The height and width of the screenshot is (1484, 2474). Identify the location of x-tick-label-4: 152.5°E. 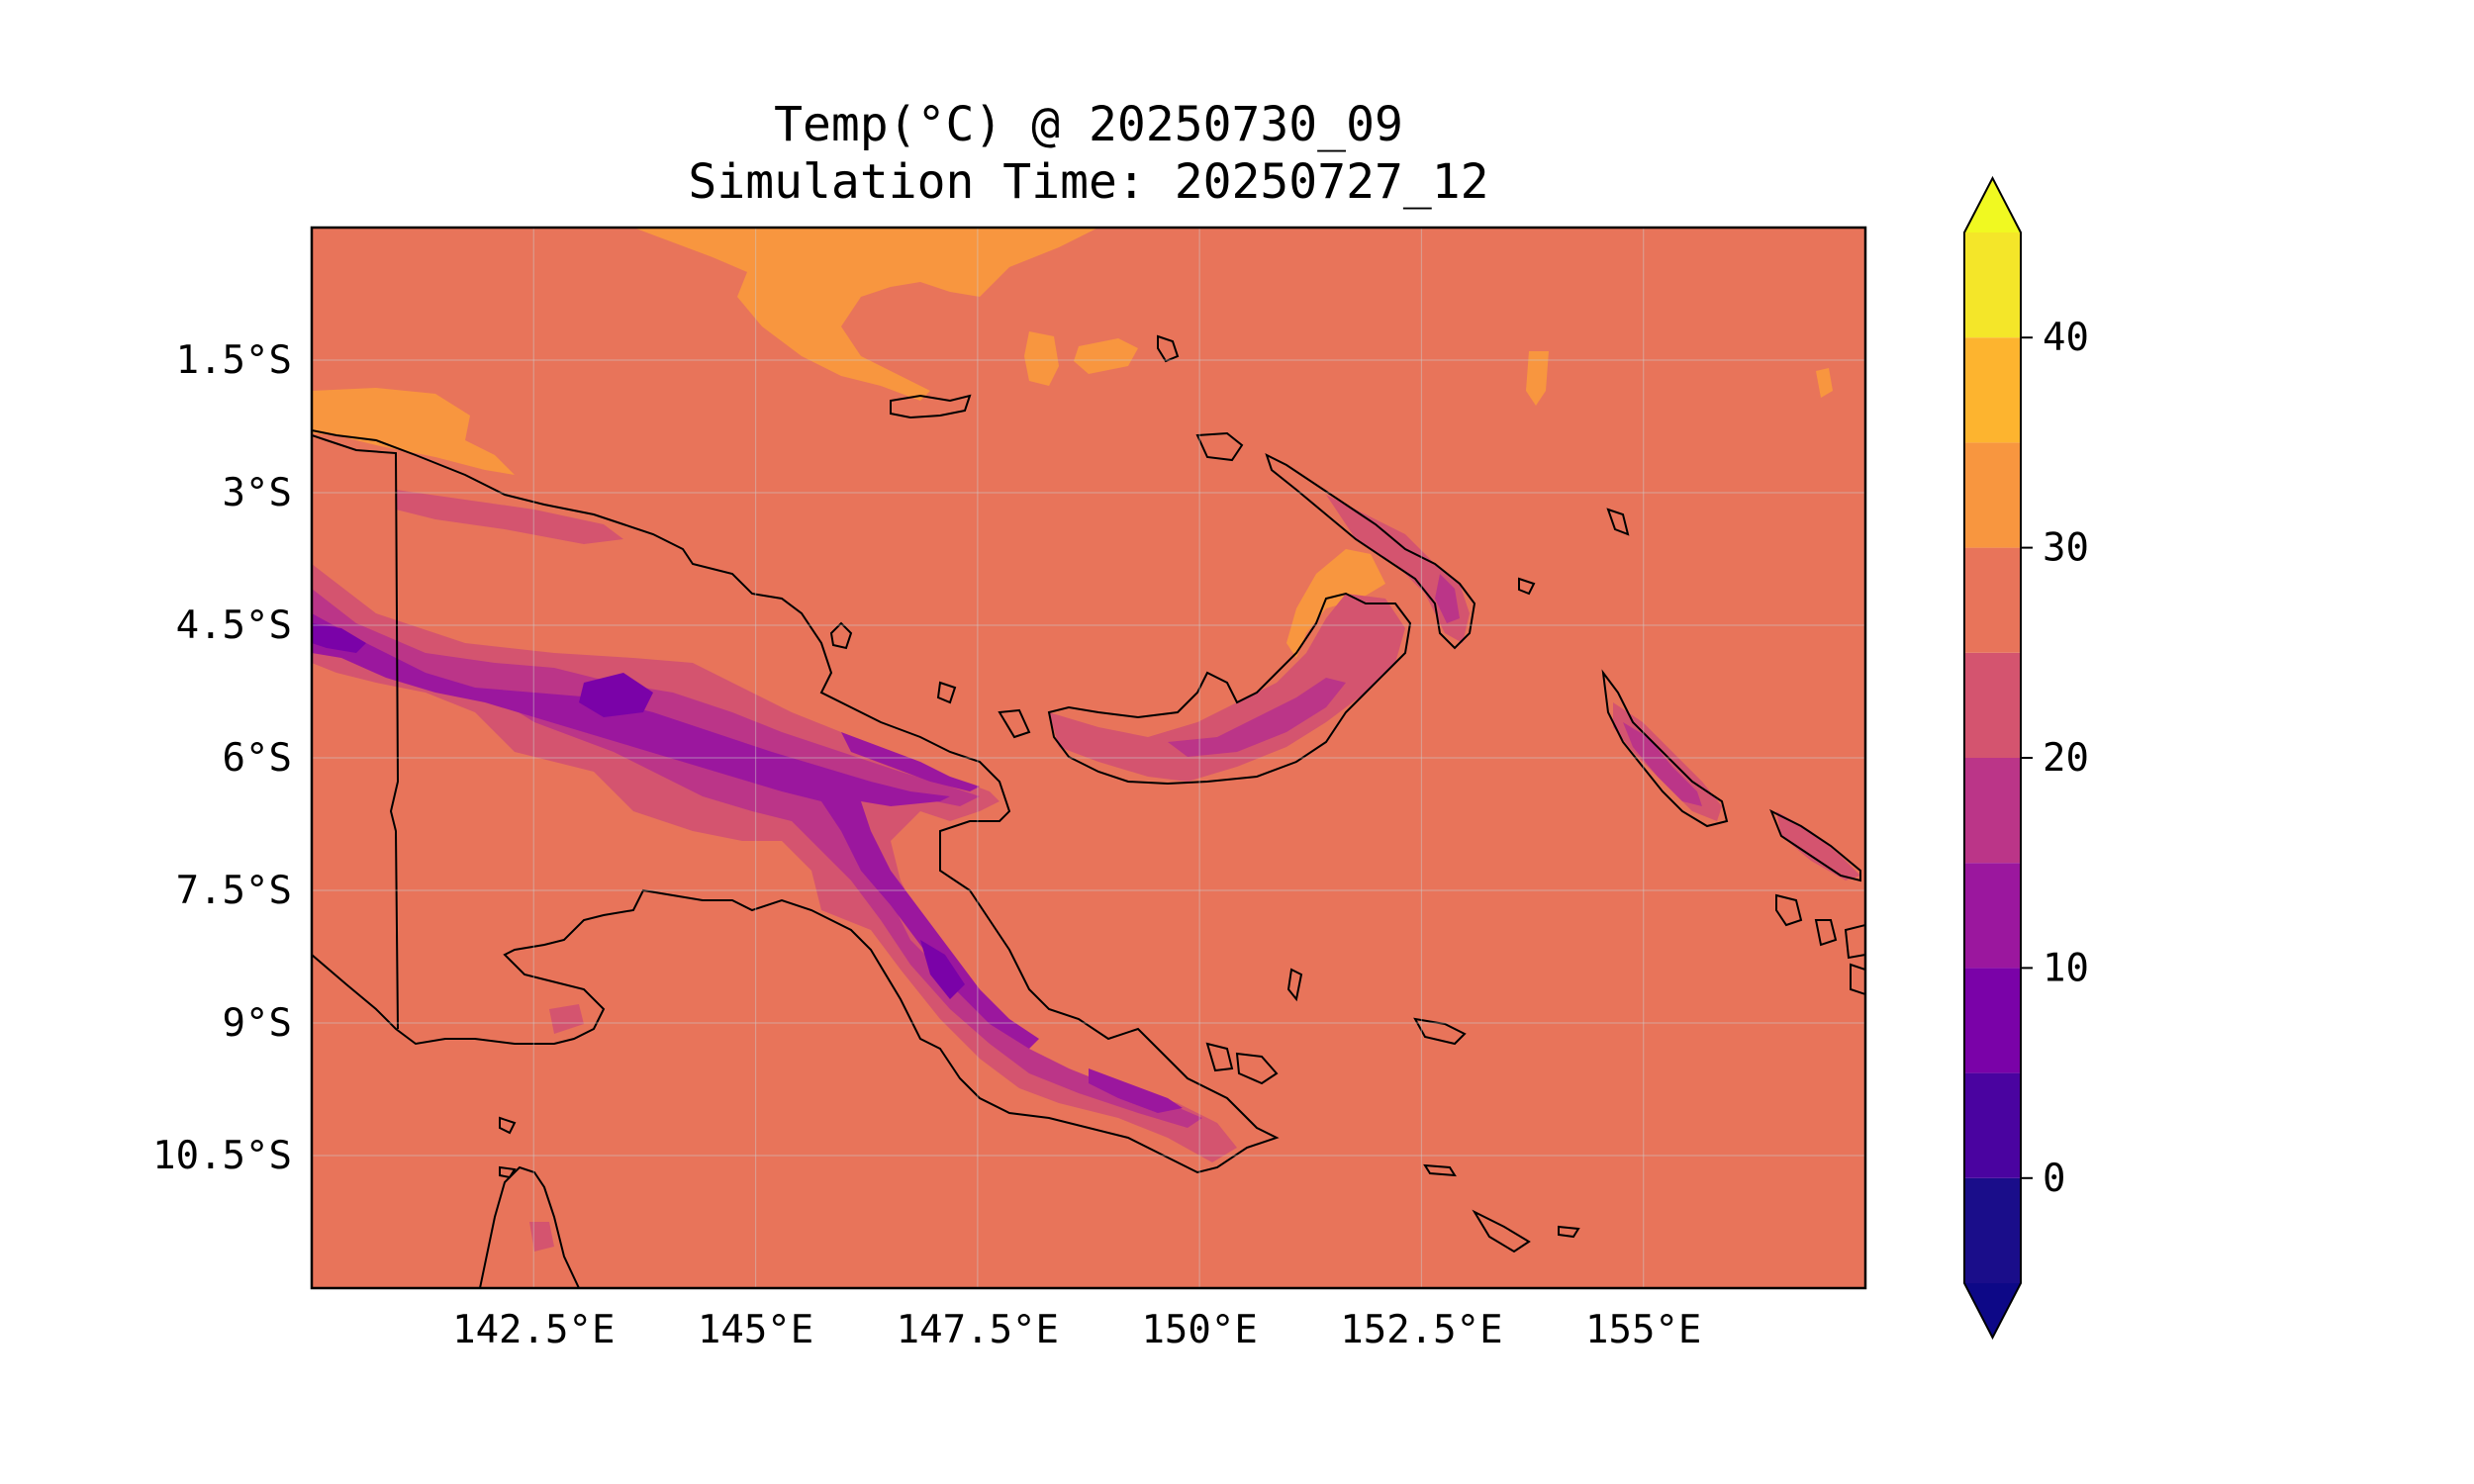
(1421, 1330).